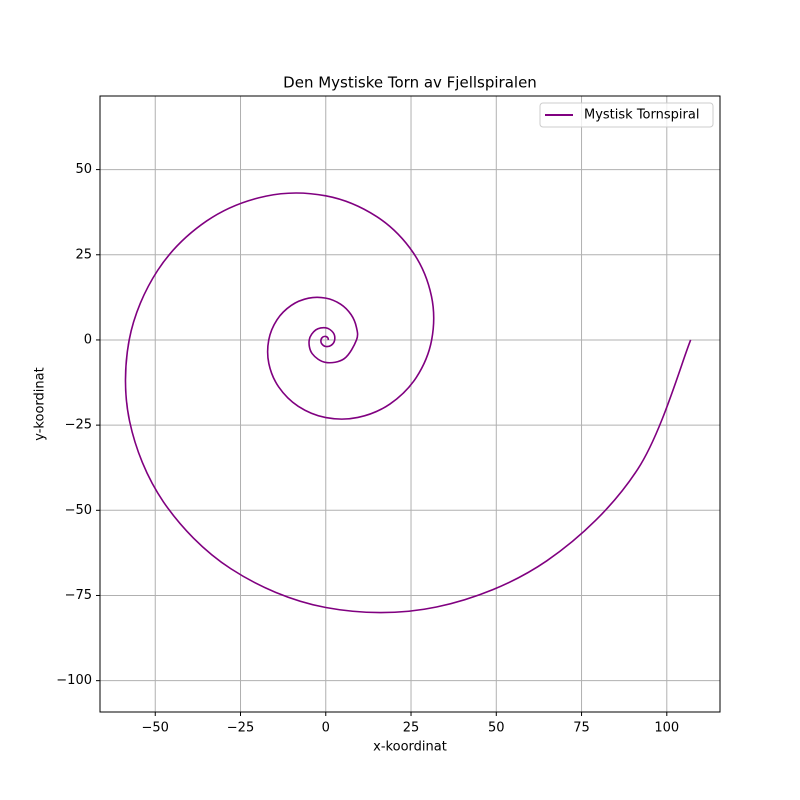  Describe the element at coordinates (641, 115) in the screenshot. I see `legend-label: Mystisk Tornspiral` at that location.